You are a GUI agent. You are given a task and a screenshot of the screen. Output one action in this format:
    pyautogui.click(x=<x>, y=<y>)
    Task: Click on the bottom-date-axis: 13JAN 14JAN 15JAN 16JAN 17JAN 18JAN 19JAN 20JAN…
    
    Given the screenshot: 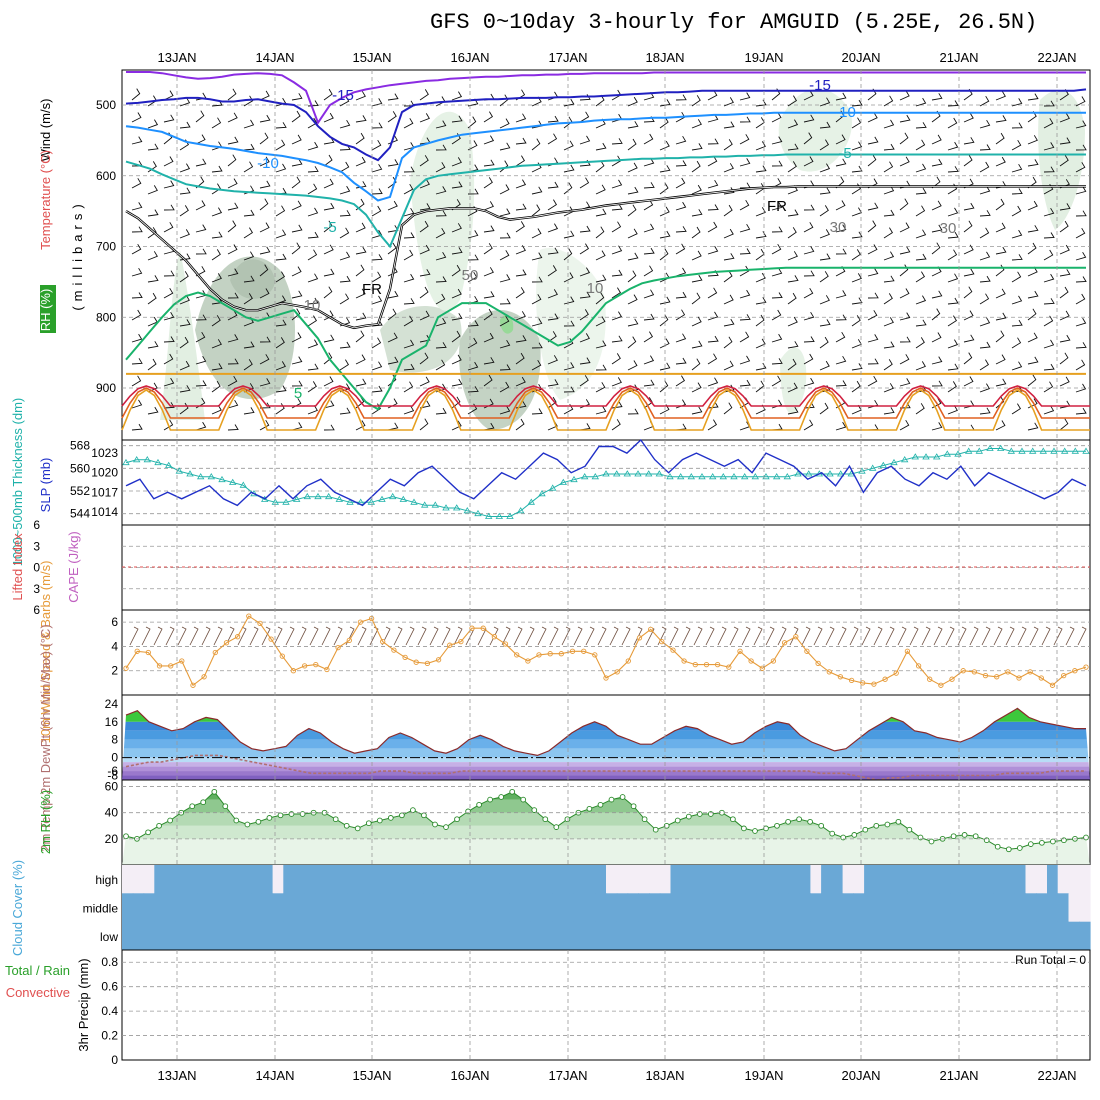 What is the action you would take?
    pyautogui.click(x=616, y=1075)
    